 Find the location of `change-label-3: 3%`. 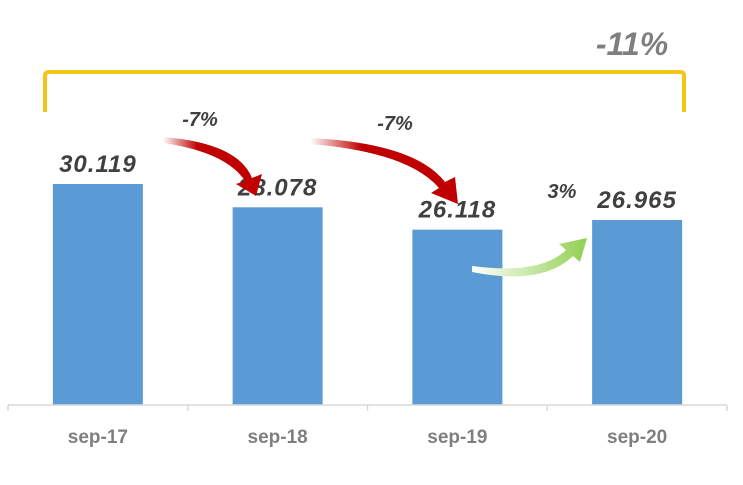

change-label-3: 3% is located at coordinates (562, 192).